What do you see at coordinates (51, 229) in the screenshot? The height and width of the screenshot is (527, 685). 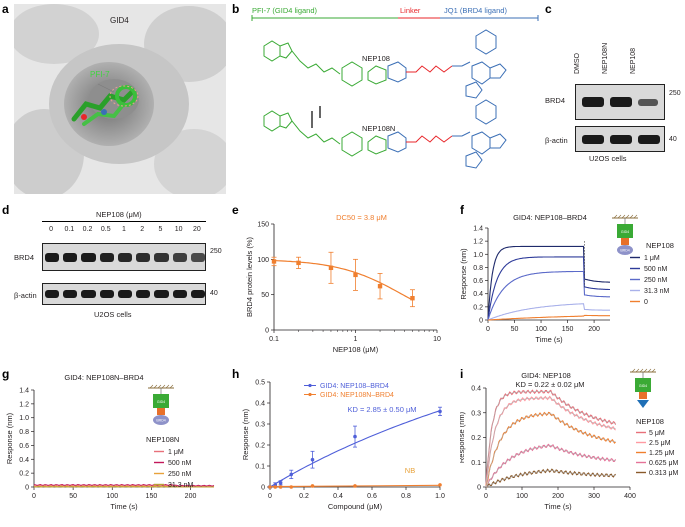 I see `lane-label: 0` at bounding box center [51, 229].